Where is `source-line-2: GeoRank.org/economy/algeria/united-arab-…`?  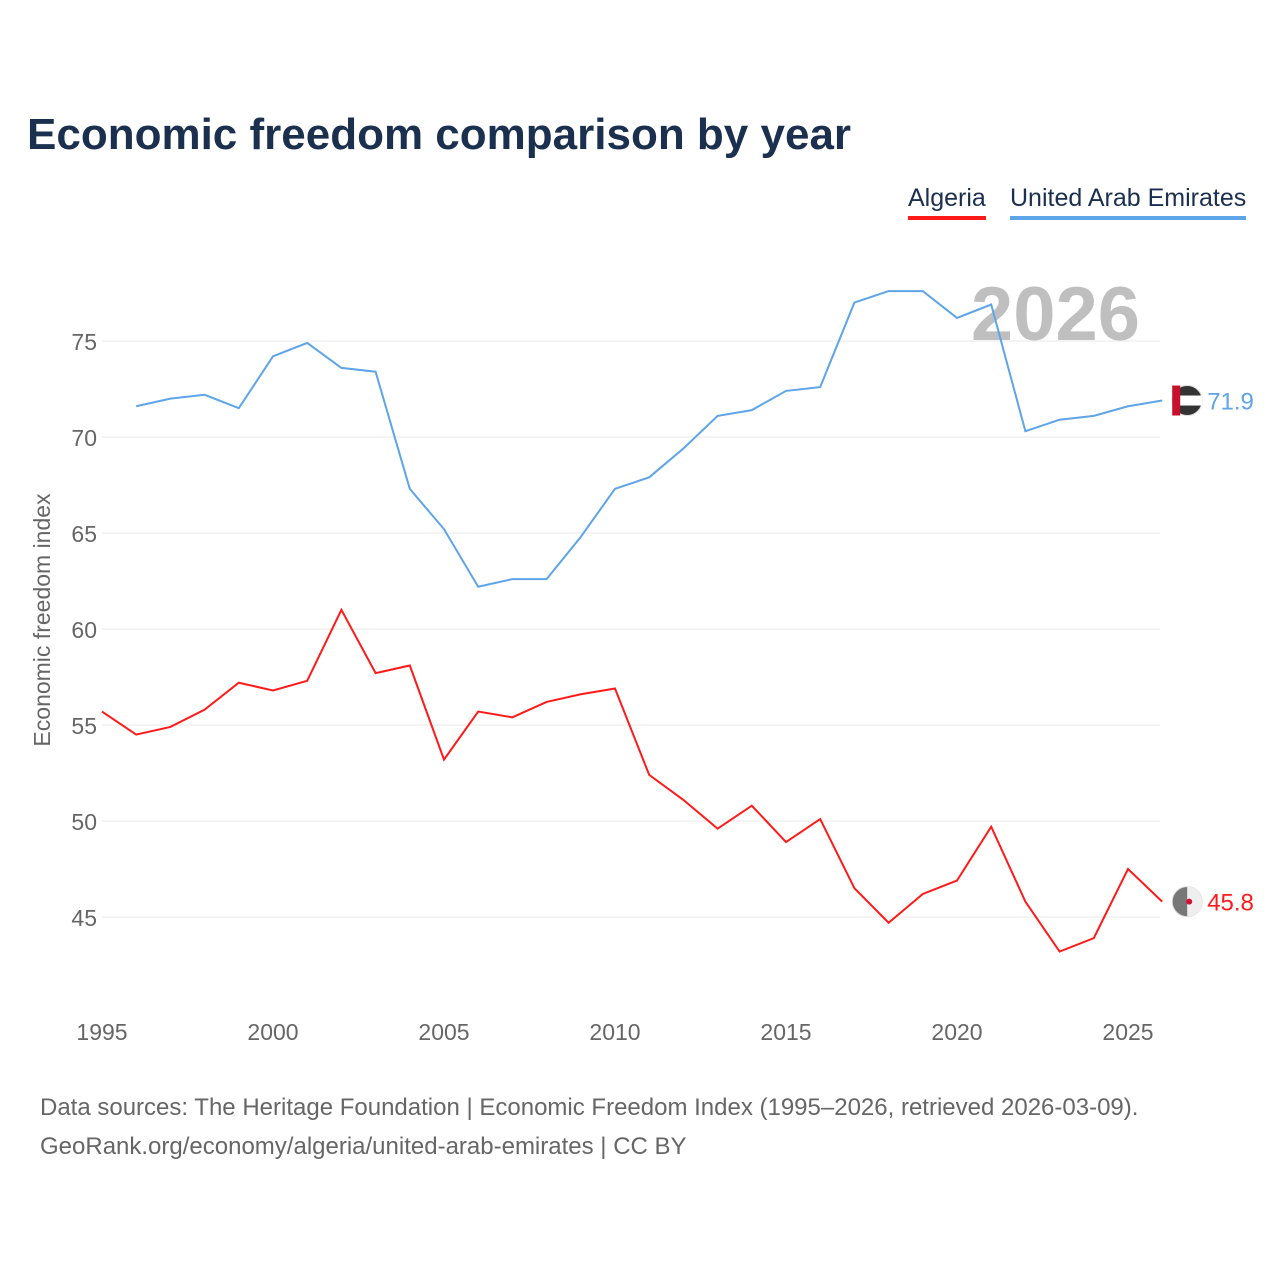
source-line-2: GeoRank.org/economy/algeria/united-arab-… is located at coordinates (363, 1146).